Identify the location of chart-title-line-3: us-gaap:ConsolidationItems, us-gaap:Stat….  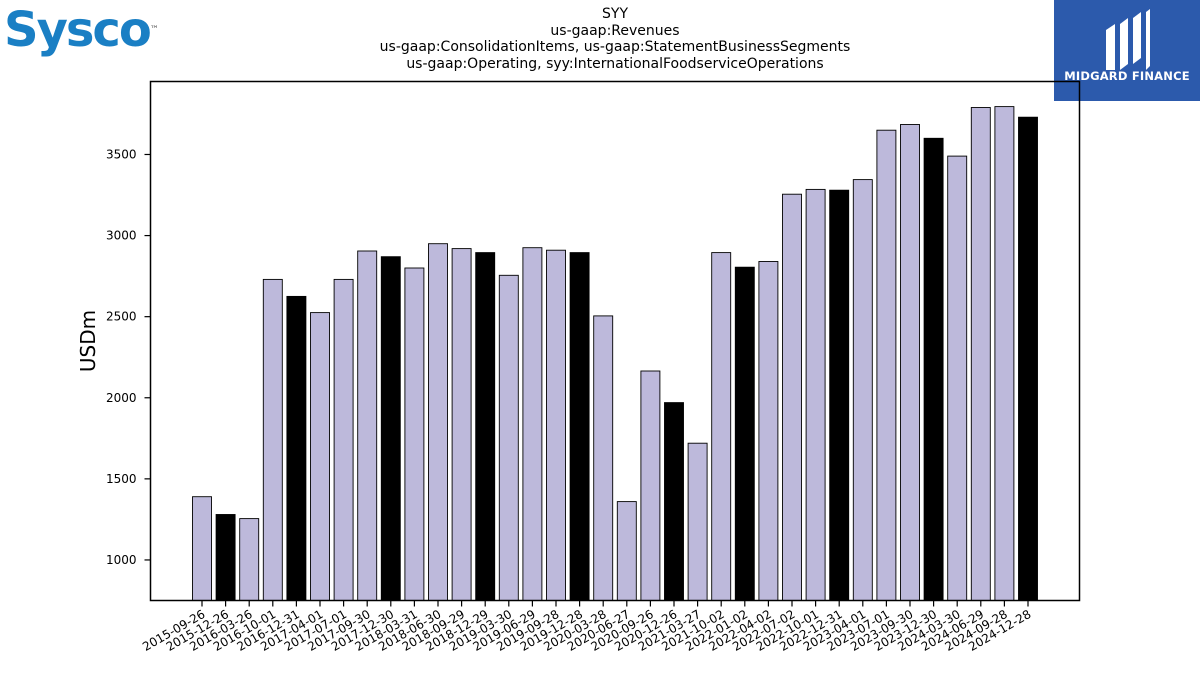
(615, 47).